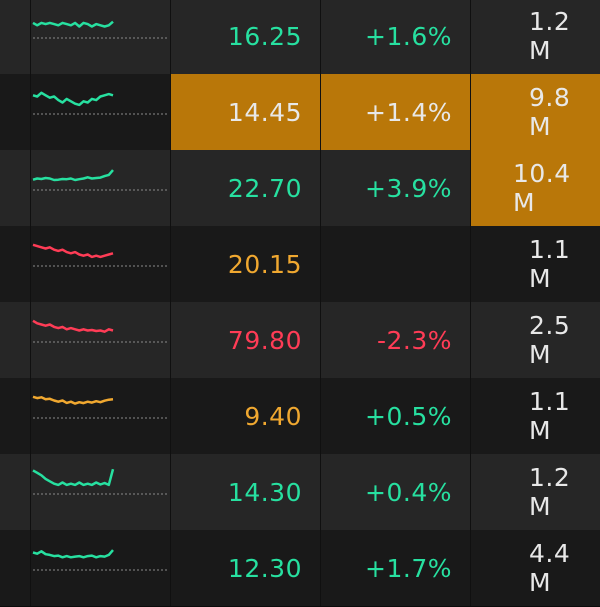  What do you see at coordinates (395, 568) in the screenshot?
I see `change-cell: +1.7%` at bounding box center [395, 568].